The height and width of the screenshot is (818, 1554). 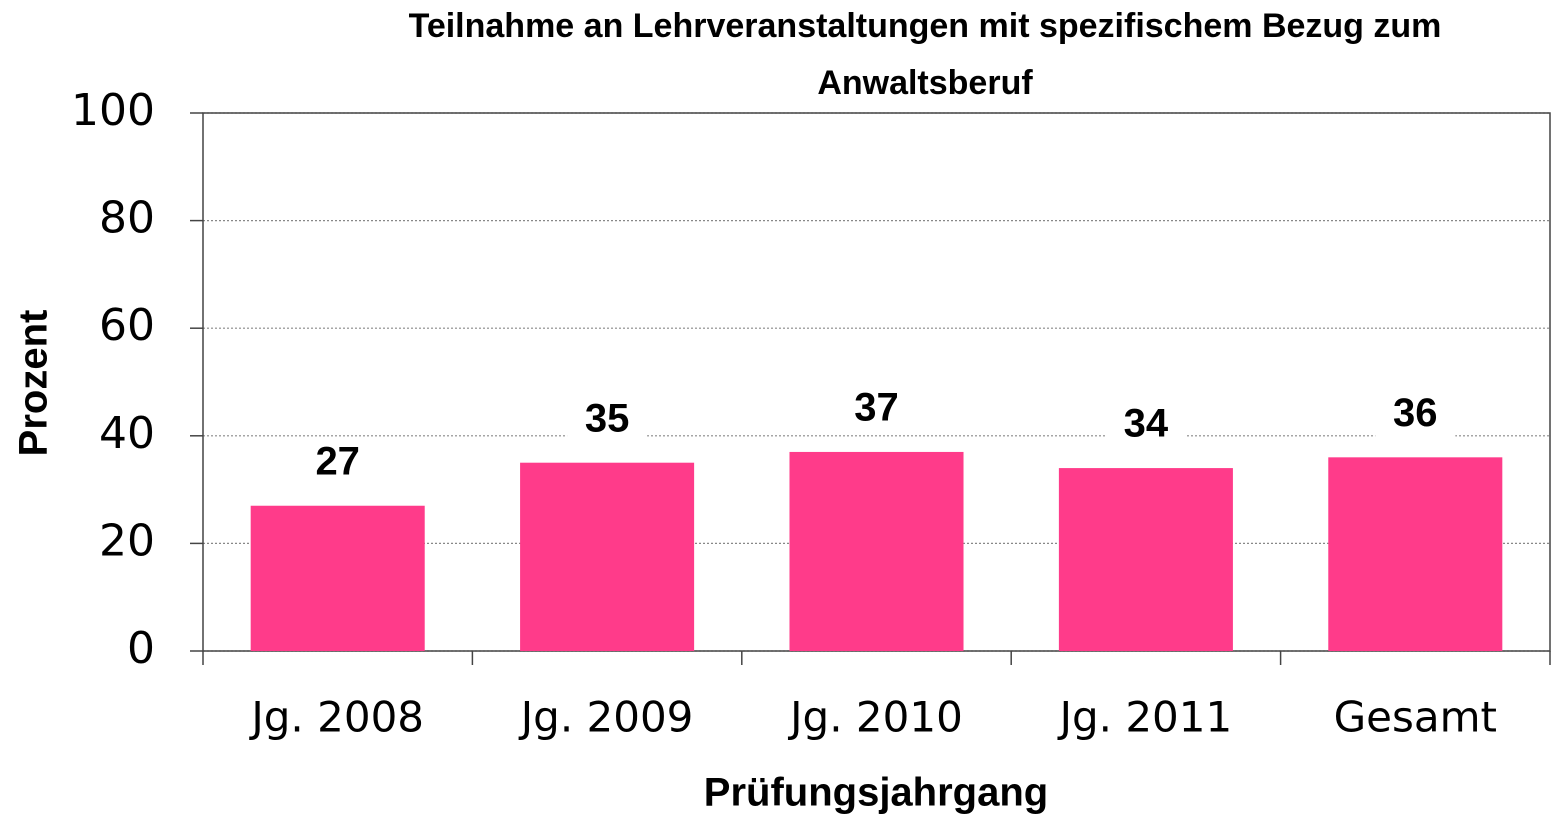 What do you see at coordinates (876, 793) in the screenshot?
I see `x-axis-title: Prüfungsjahrgang` at bounding box center [876, 793].